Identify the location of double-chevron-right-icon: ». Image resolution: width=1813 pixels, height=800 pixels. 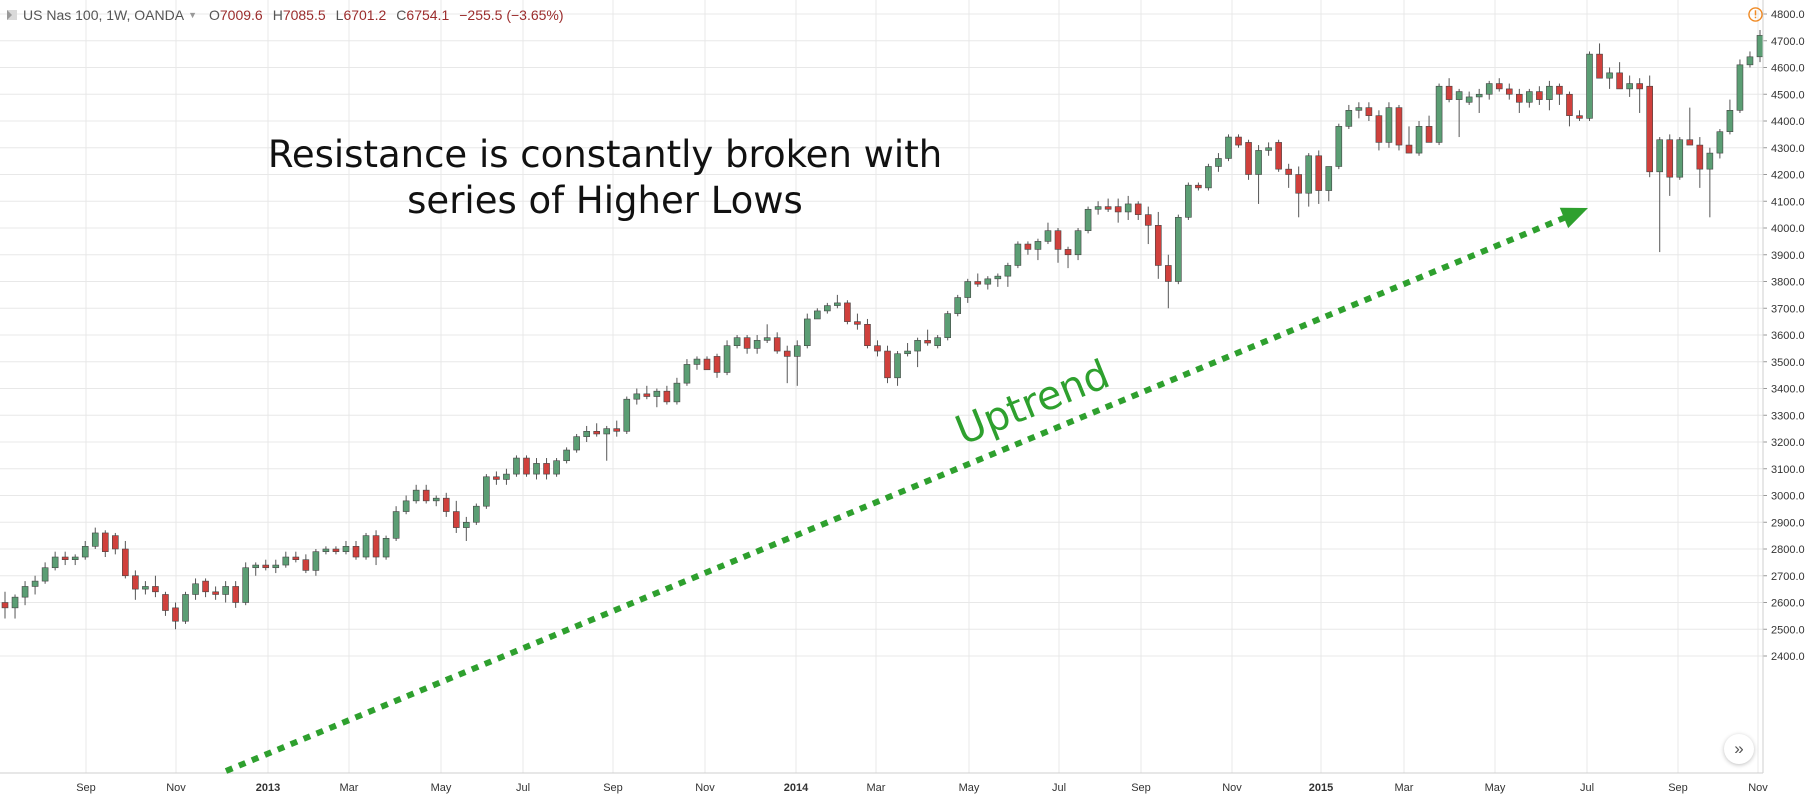
(1739, 749).